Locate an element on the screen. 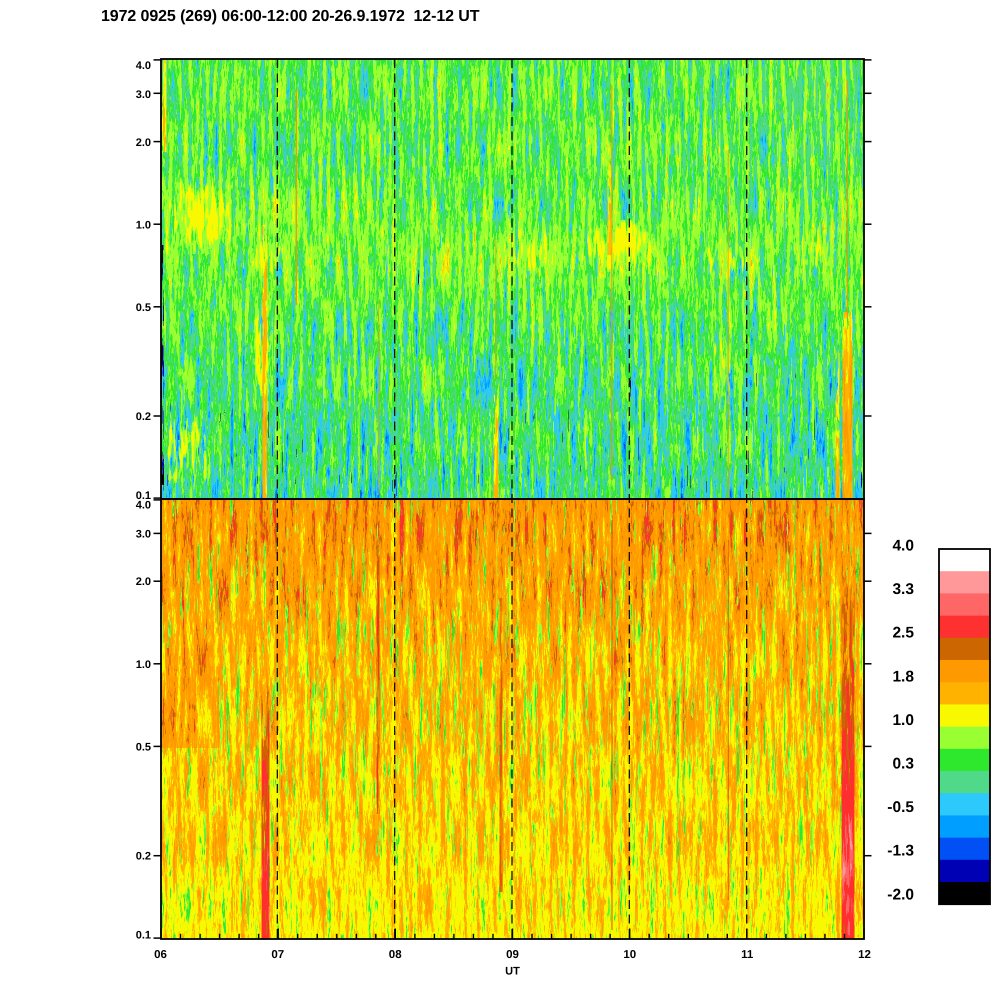 The height and width of the screenshot is (1000, 1000). svg-text: 0.3 is located at coordinates (903, 764).